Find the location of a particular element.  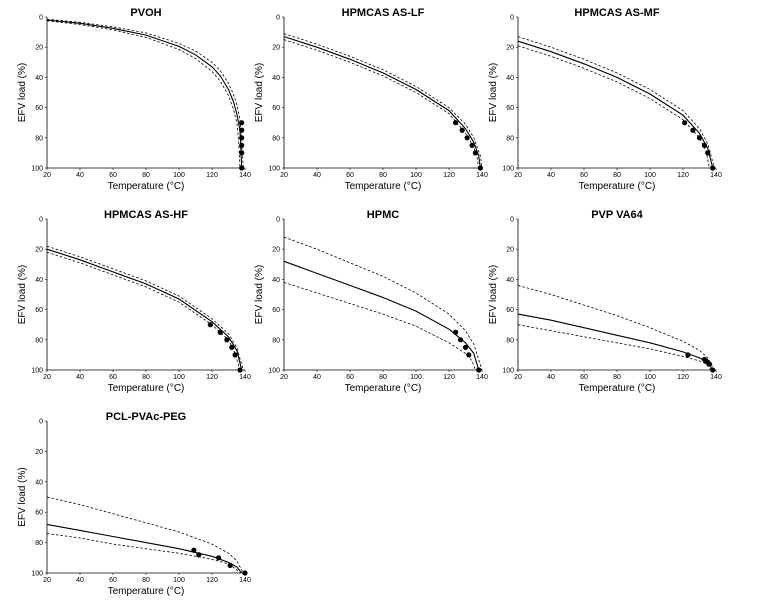

x-tick-label: 20 is located at coordinates (47, 580).